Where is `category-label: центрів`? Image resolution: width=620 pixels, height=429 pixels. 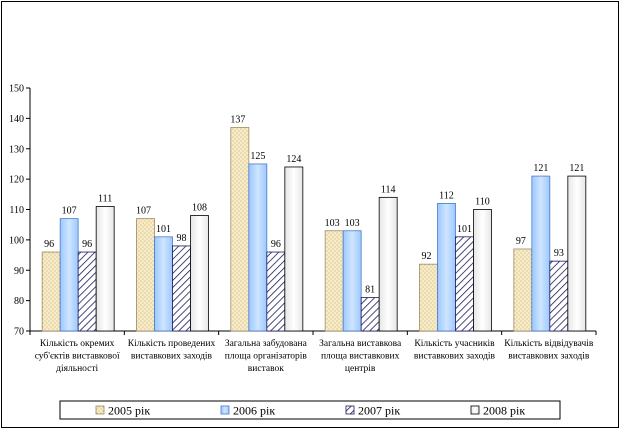 category-label: центрів is located at coordinates (360, 369).